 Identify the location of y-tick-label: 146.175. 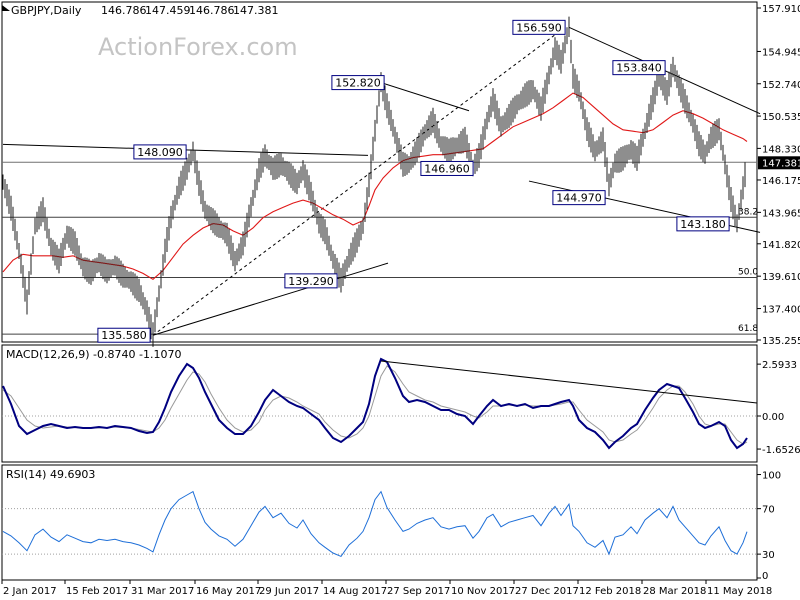
(781, 181).